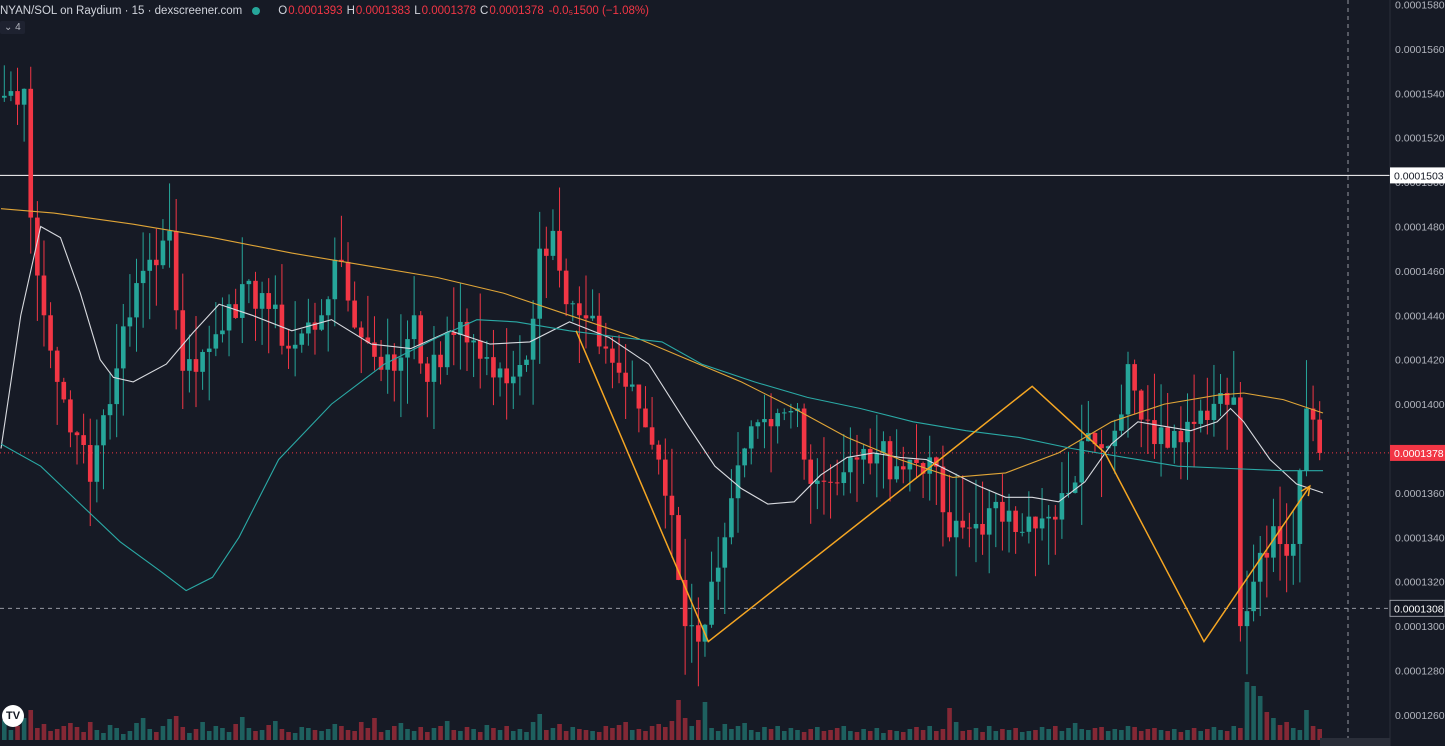 The image size is (1445, 746). What do you see at coordinates (1420, 361) in the screenshot?
I see `y-tick-label: 0.0001420` at bounding box center [1420, 361].